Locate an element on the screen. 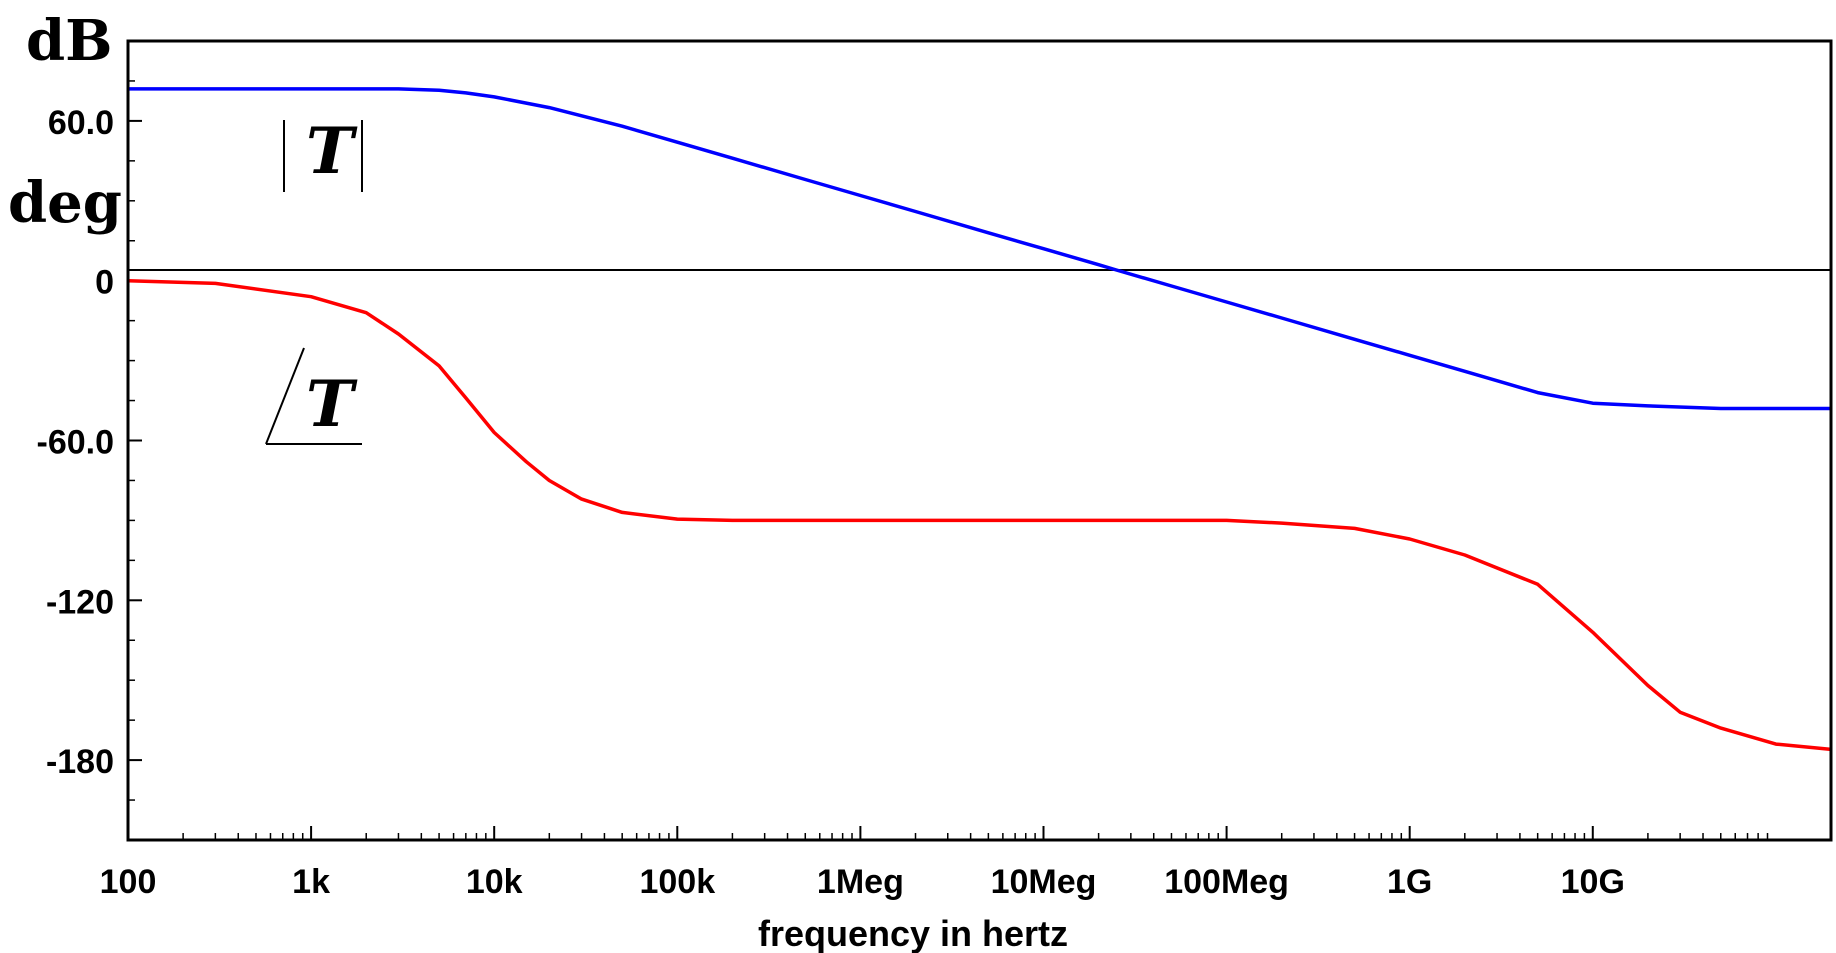  x-tick-label: 1Meg is located at coordinates (860, 882).